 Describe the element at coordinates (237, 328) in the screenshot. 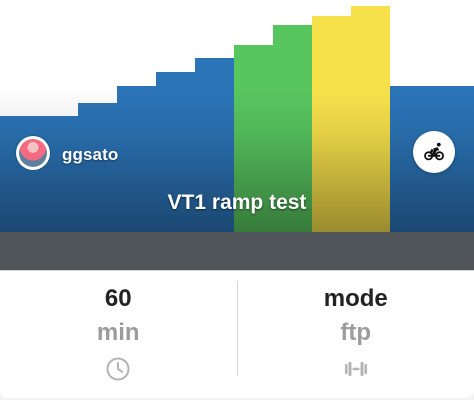

I see `stats-divider` at that location.